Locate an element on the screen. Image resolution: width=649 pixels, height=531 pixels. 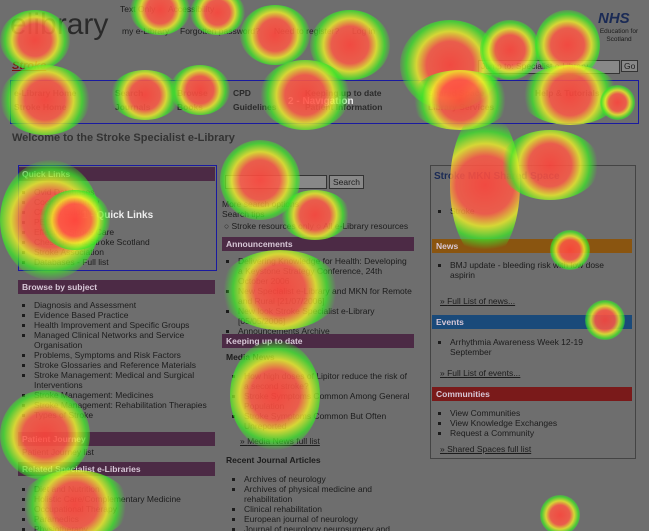
list-item: Archives of neurology is located at coordinates (328, 479).